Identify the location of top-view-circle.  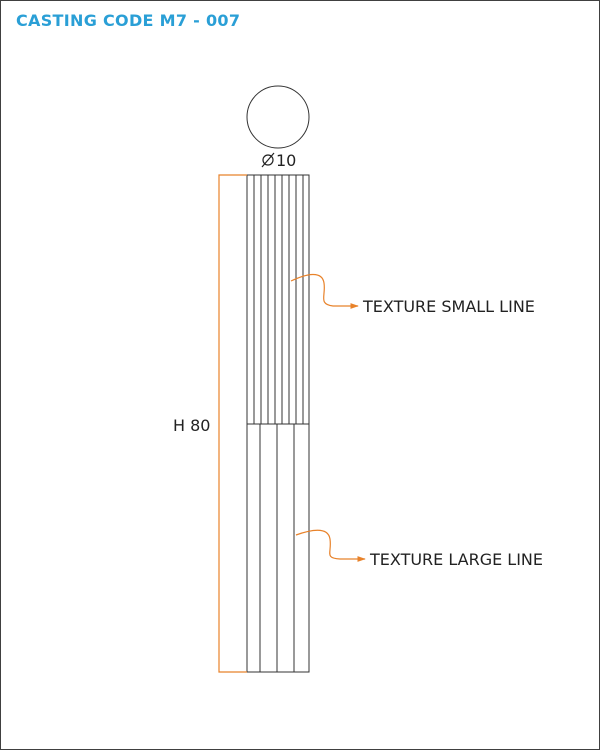
(278, 117).